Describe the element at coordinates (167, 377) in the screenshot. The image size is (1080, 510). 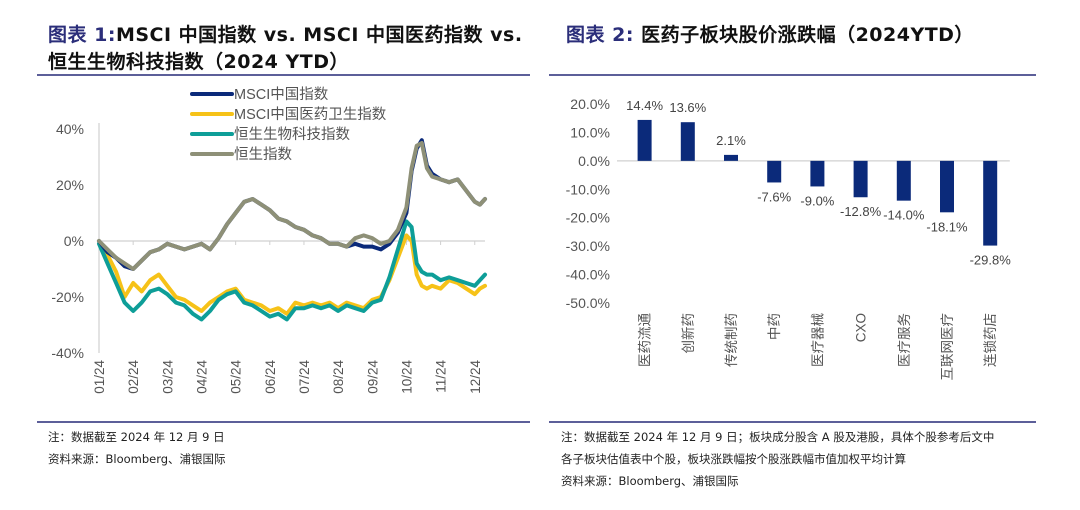
I see `x-tick-label: 03/24` at that location.